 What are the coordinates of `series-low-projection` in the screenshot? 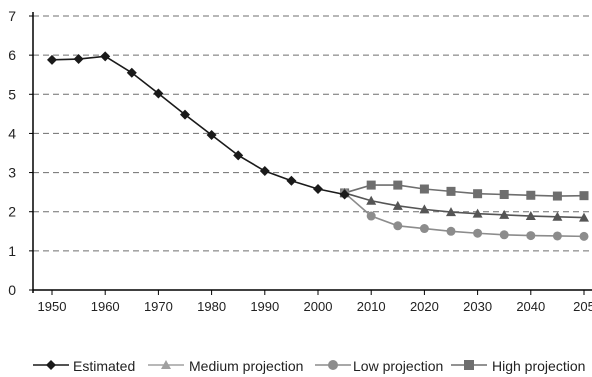 It's located at (464, 214).